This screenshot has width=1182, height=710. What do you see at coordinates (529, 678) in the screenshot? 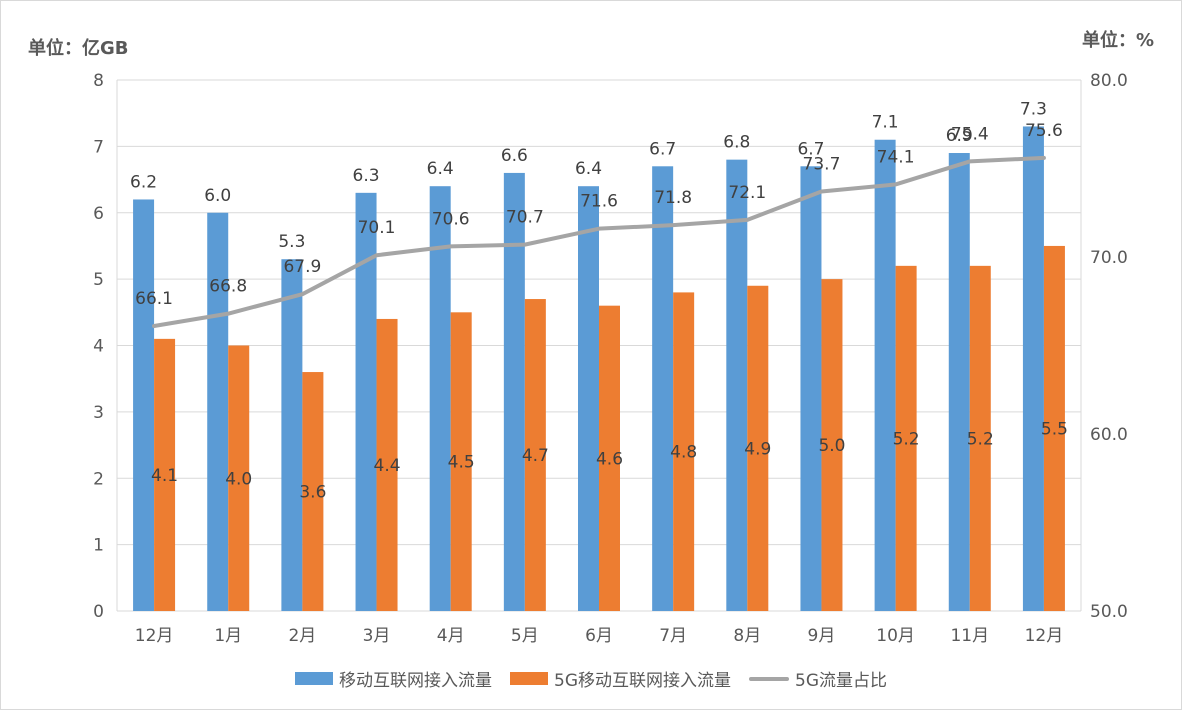
I see `legend-swatch-5g` at bounding box center [529, 678].